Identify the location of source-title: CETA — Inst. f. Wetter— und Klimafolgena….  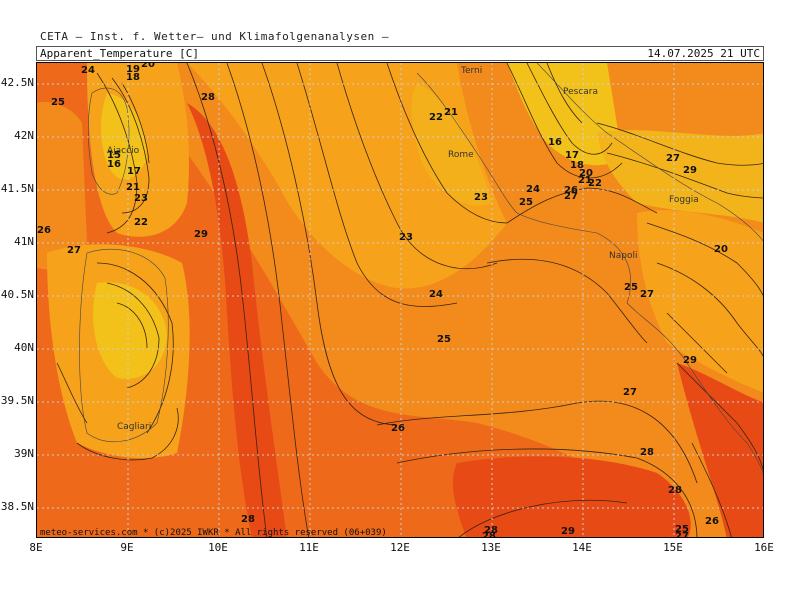
(215, 36).